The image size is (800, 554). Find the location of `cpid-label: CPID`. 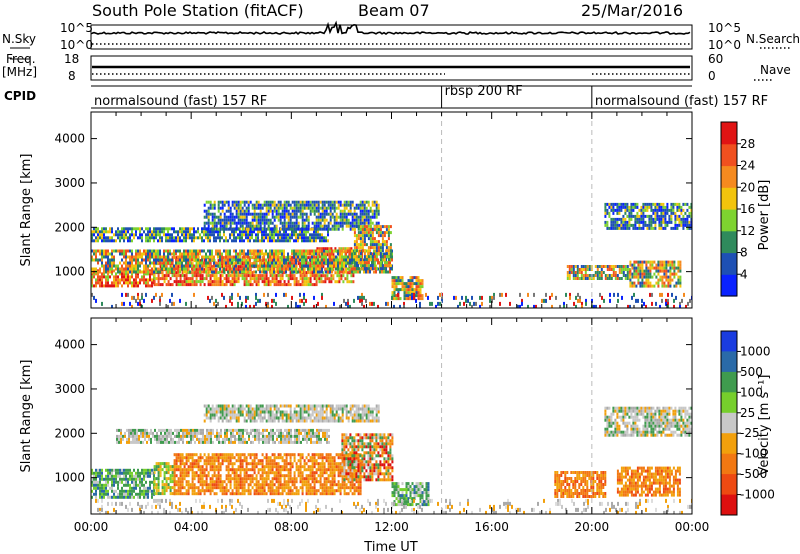

cpid-label: CPID is located at coordinates (20, 96).